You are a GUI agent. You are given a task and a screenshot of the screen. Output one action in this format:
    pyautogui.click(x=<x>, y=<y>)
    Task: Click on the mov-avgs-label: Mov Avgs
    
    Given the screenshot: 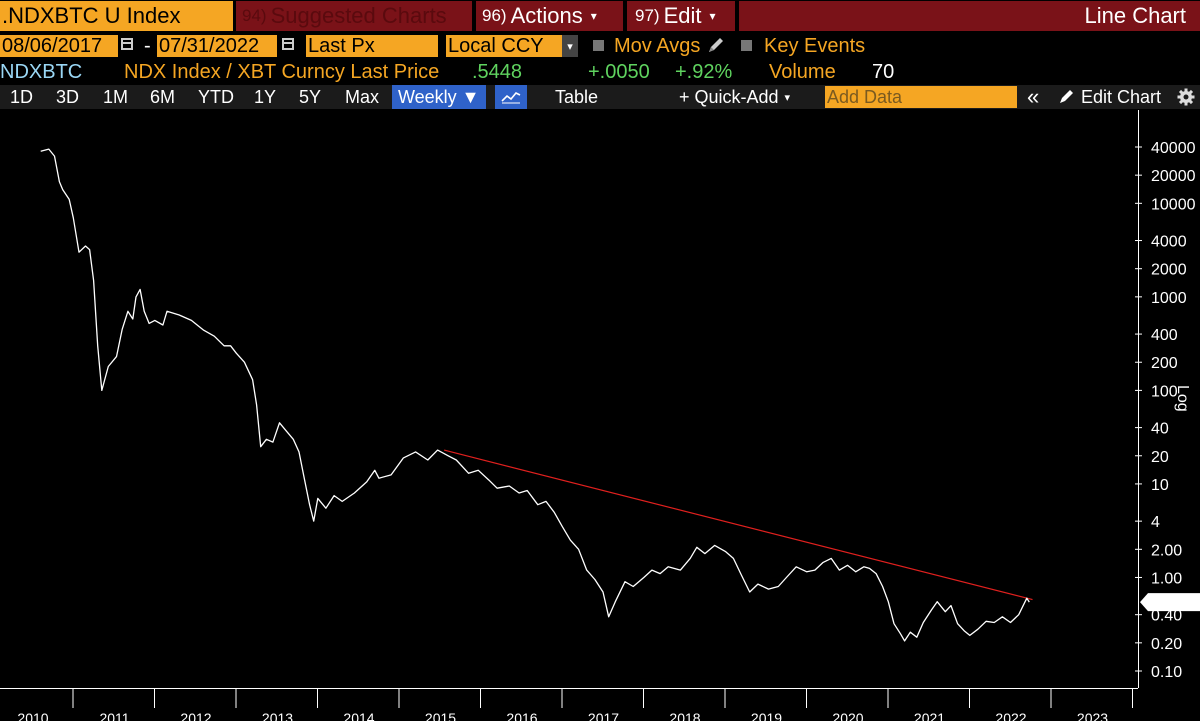 What is the action you would take?
    pyautogui.click(x=657, y=45)
    